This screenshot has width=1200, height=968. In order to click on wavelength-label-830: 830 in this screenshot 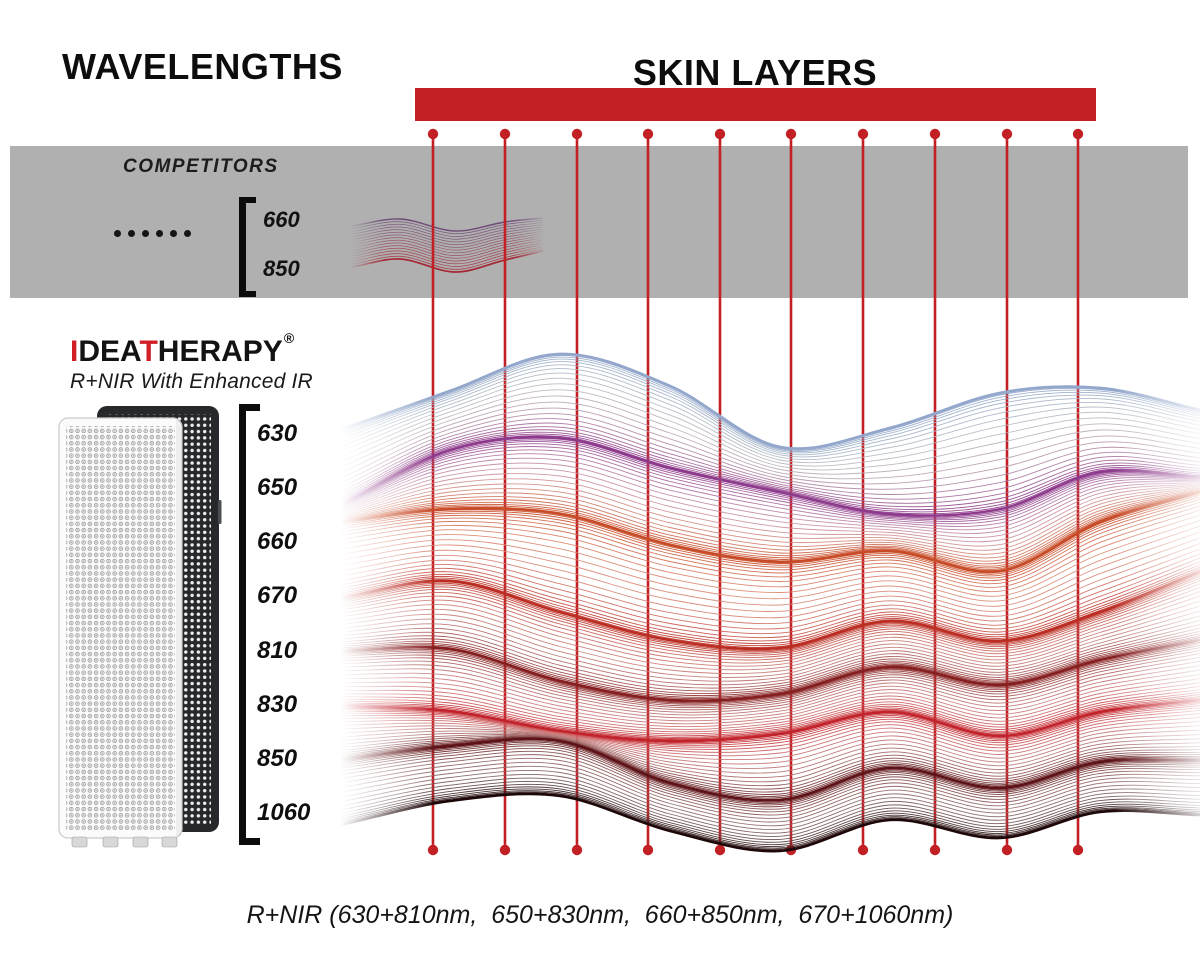, I will do `click(277, 704)`.